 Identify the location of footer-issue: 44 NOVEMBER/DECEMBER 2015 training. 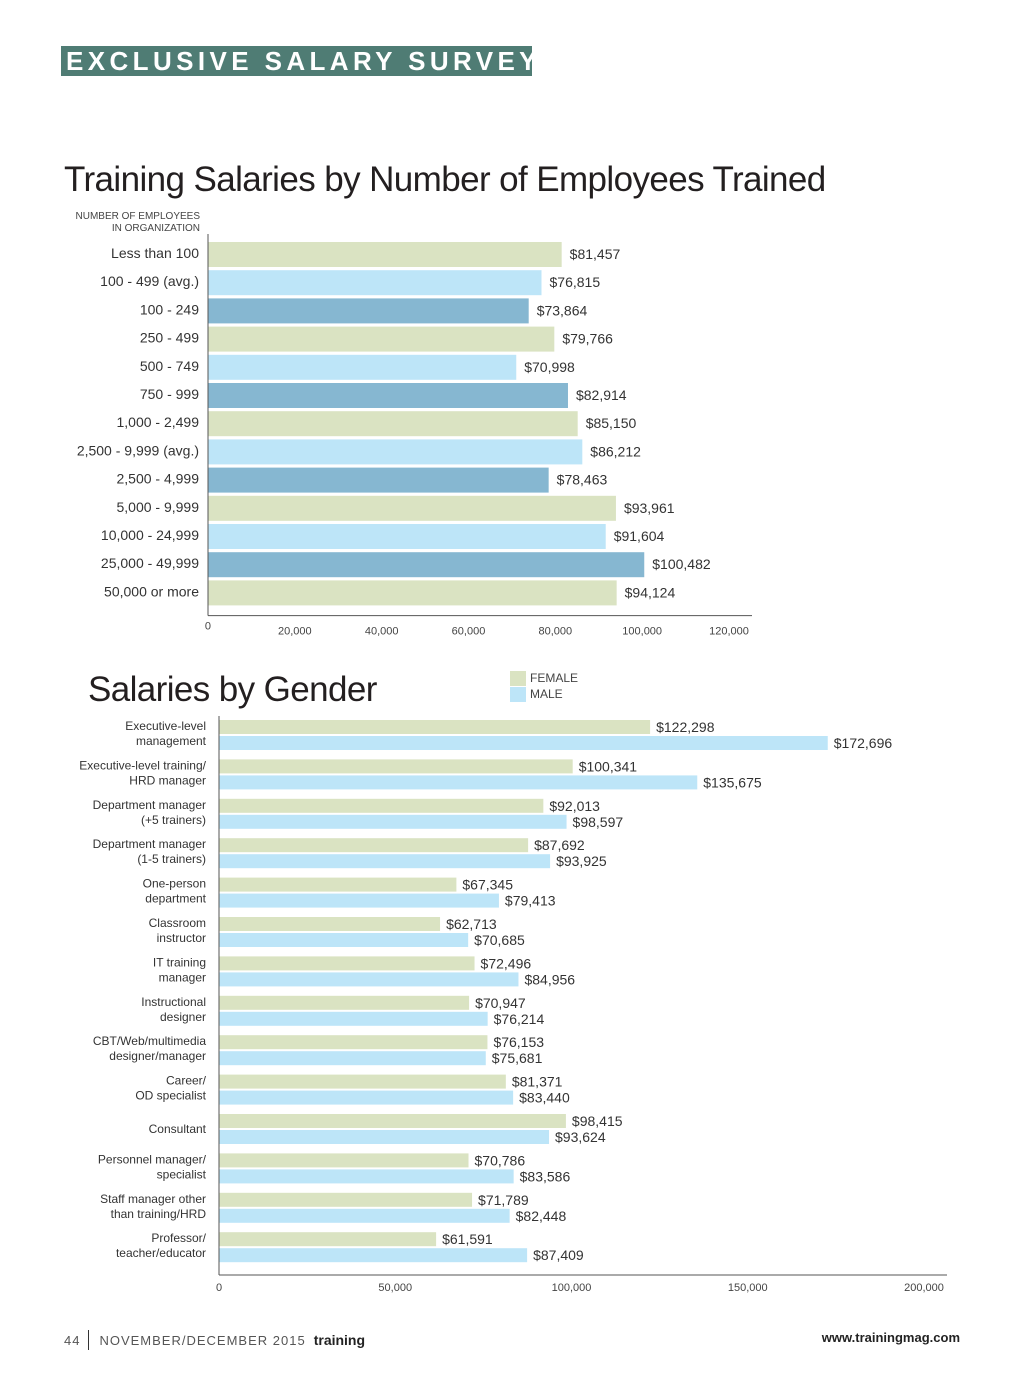
(214, 1340).